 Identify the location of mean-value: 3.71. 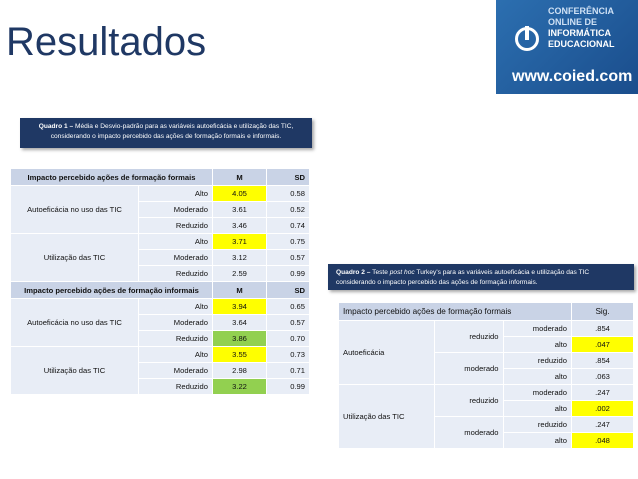
(239, 241).